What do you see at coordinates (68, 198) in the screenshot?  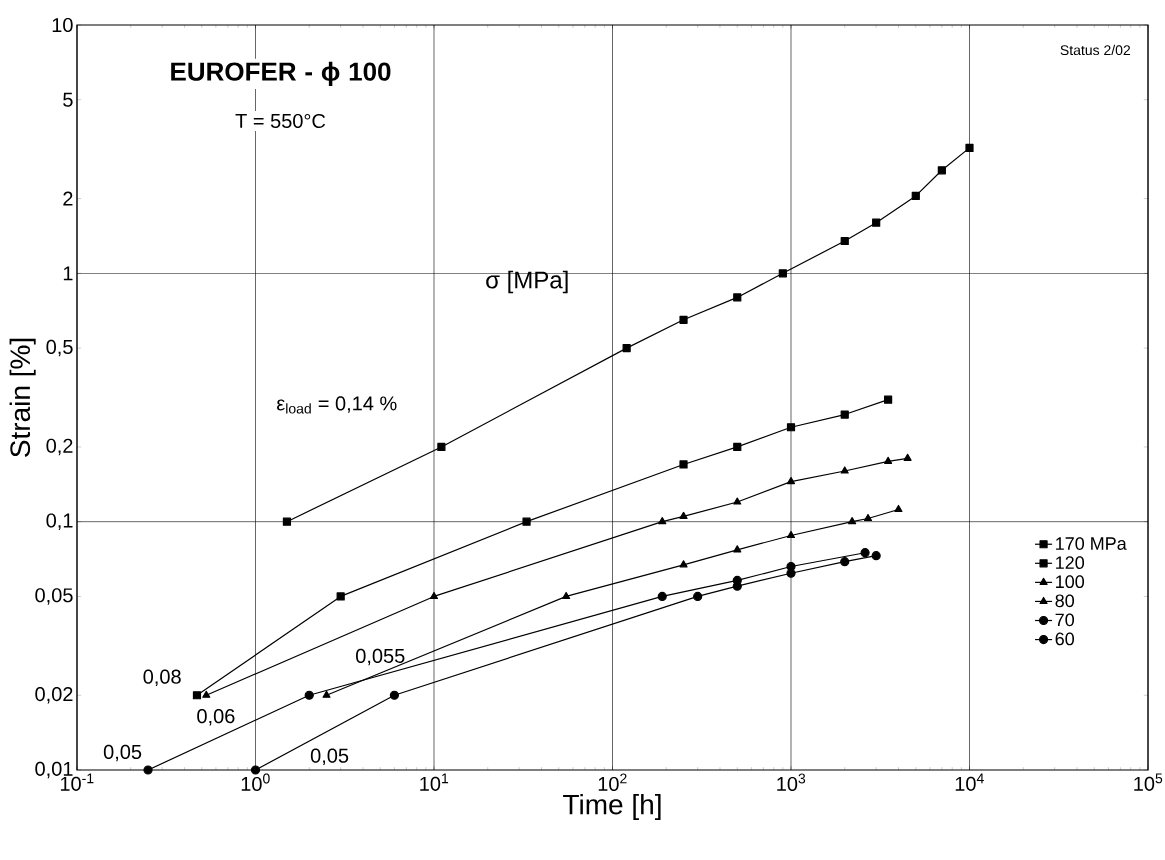 I see `y-tick-label: 2` at bounding box center [68, 198].